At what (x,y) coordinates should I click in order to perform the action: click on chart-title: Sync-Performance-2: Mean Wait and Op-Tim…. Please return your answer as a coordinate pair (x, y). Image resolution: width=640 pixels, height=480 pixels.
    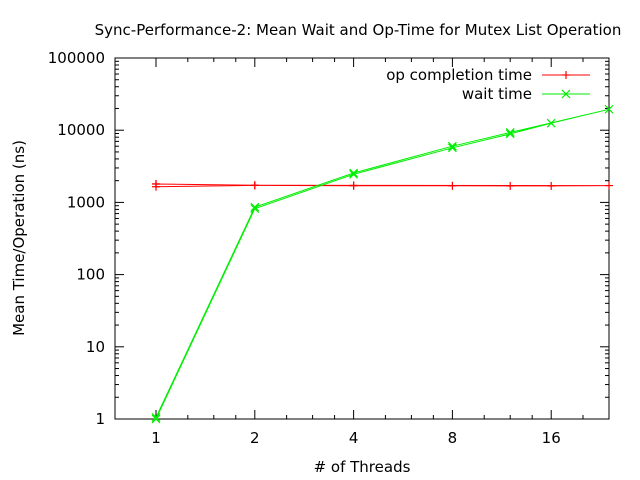
    Looking at the image, I should click on (358, 30).